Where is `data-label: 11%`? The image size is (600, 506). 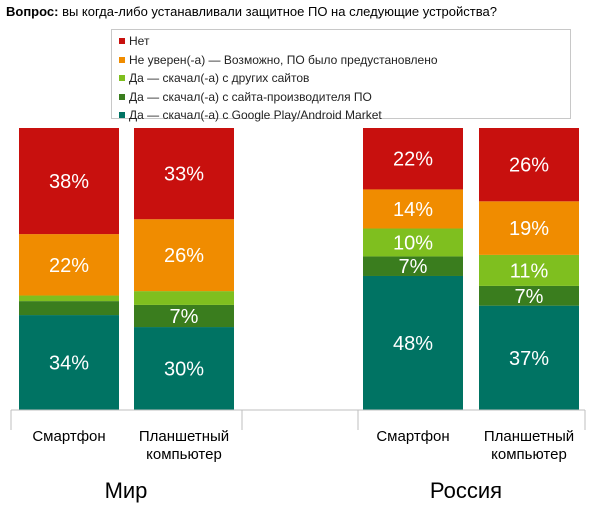 data-label: 11% is located at coordinates (529, 271).